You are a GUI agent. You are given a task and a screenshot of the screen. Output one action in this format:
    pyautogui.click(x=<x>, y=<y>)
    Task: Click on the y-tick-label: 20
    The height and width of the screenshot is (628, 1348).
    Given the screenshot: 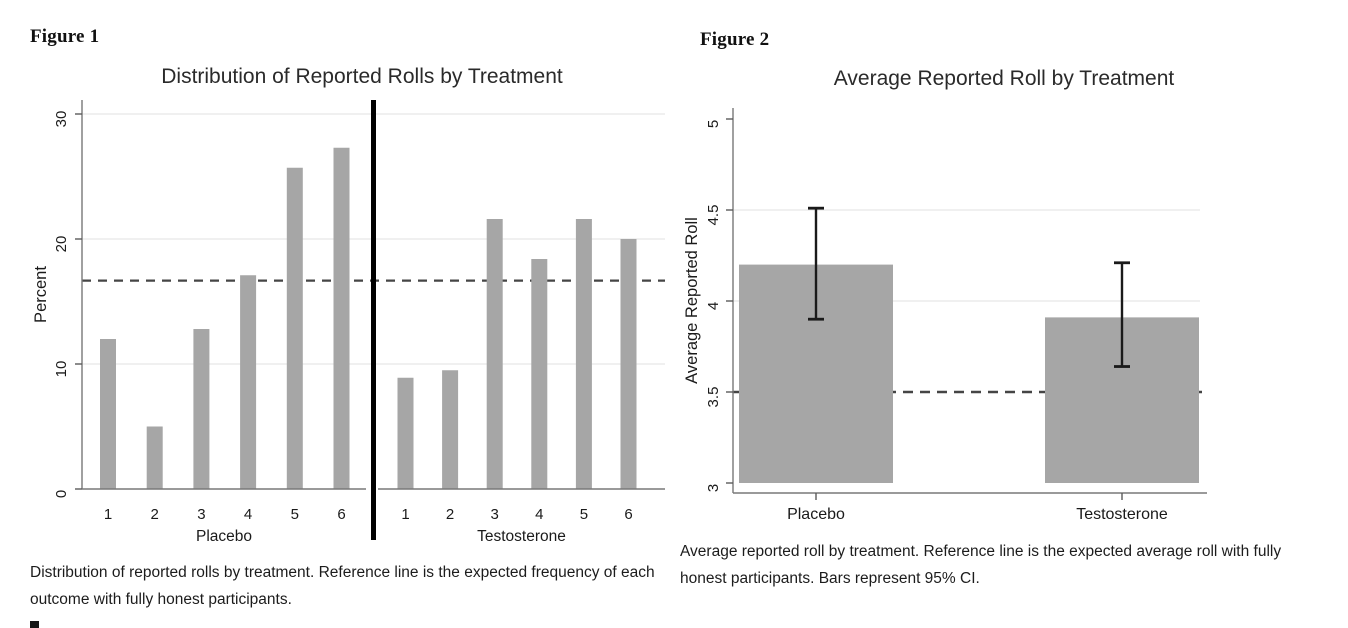 What is the action you would take?
    pyautogui.click(x=61, y=244)
    